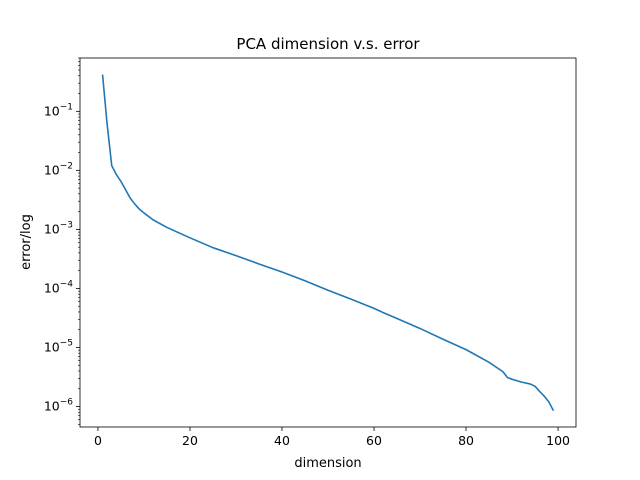 Image resolution: width=640 pixels, height=480 pixels. What do you see at coordinates (62, 241) in the screenshot?
I see `y-axis-ticks: 10−610−510−410−310−210−1` at bounding box center [62, 241].